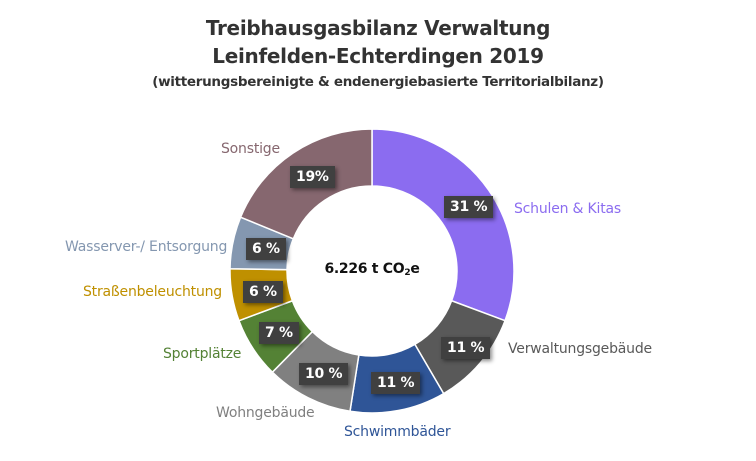 This screenshot has width=756, height=461. What do you see at coordinates (567, 209) in the screenshot?
I see `category-label-schulen: Schulen & Kitas` at bounding box center [567, 209].